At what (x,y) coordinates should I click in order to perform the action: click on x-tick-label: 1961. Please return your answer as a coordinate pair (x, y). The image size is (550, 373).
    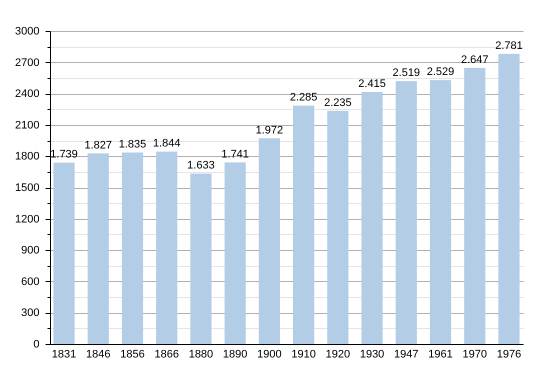
    Looking at the image, I should click on (440, 354).